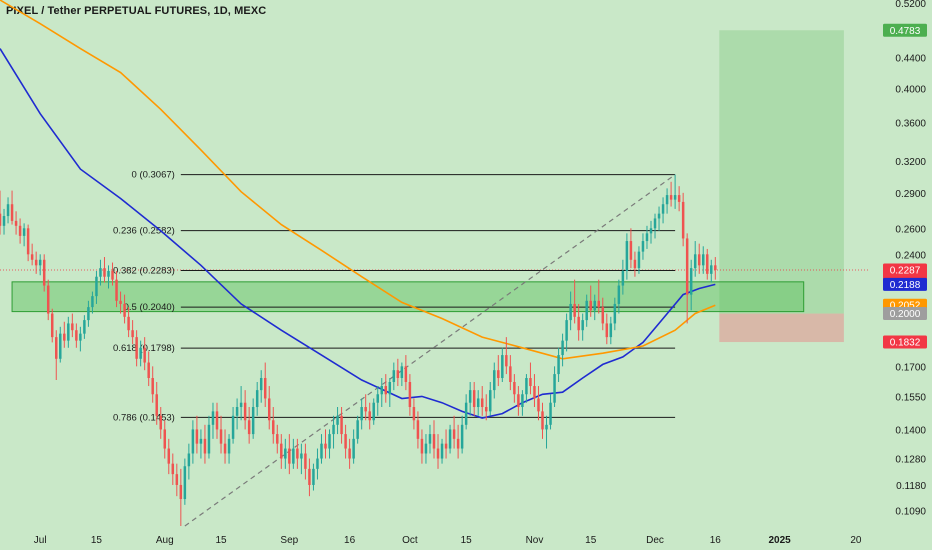 The width and height of the screenshot is (932, 550). What do you see at coordinates (910, 255) in the screenshot?
I see `y-tick-label: 0.2400` at bounding box center [910, 255].